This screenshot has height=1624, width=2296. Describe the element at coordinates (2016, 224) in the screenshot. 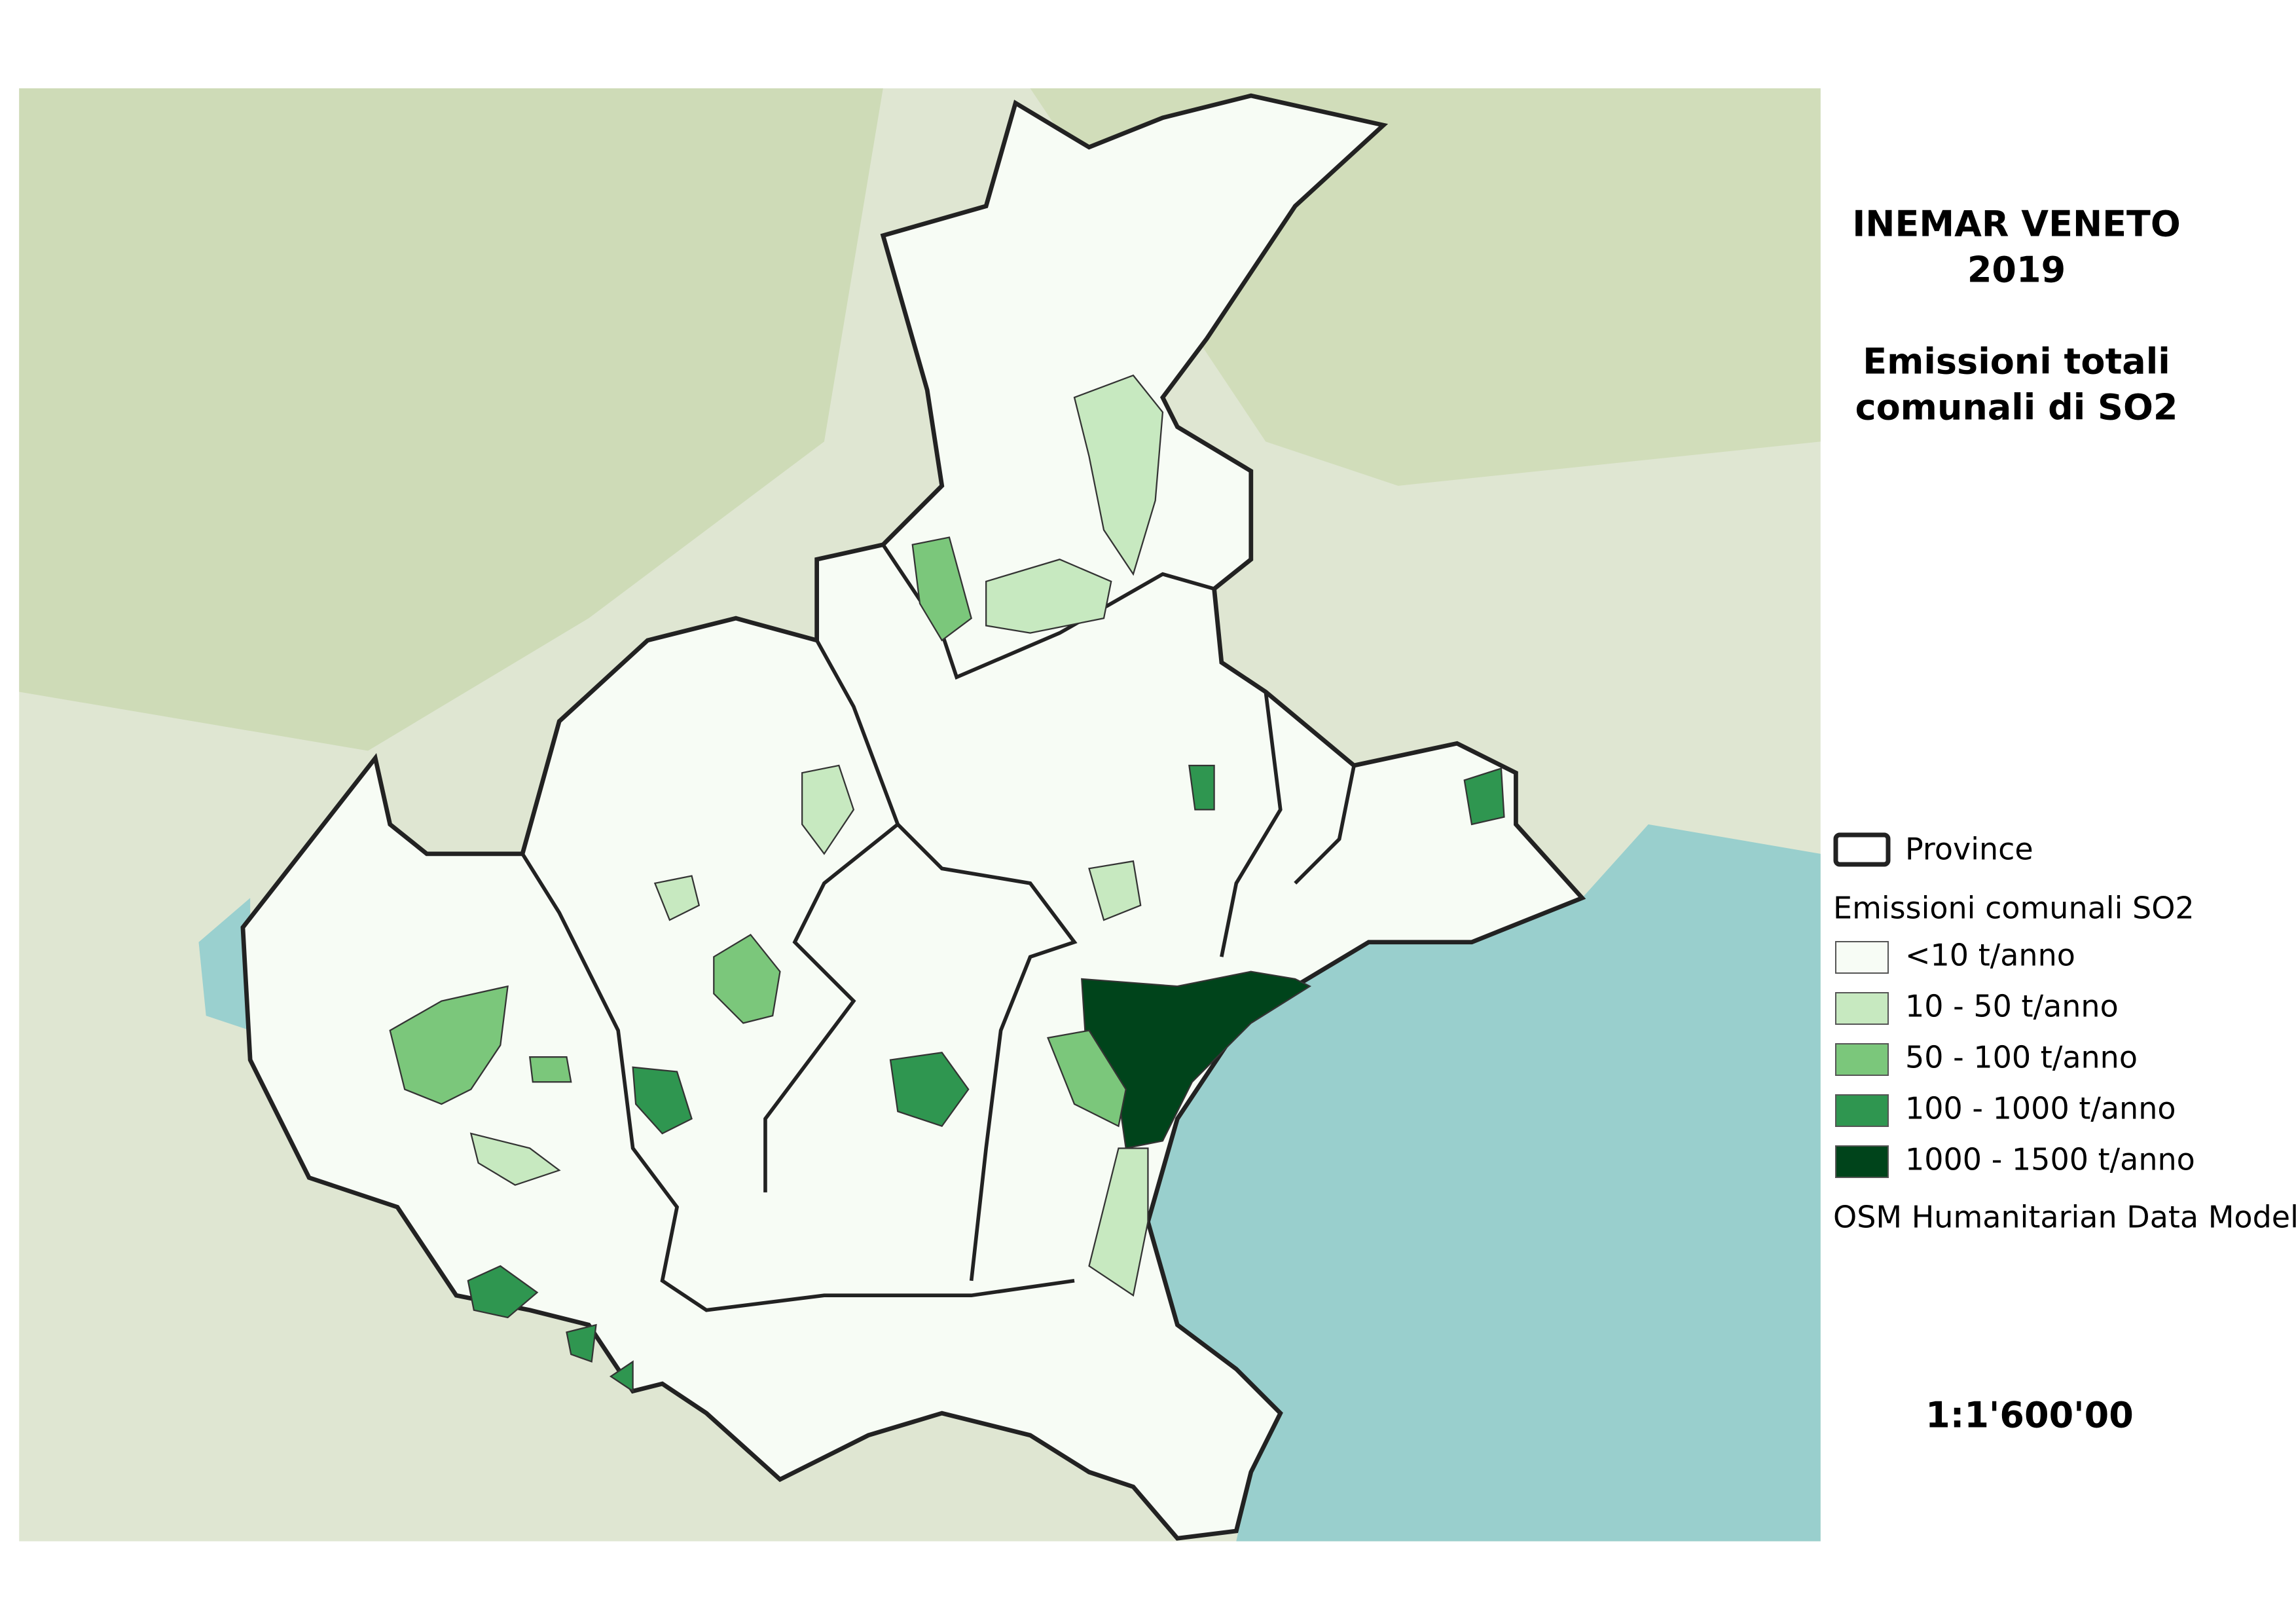

I see `title-line: INEMAR VENETO` at that location.